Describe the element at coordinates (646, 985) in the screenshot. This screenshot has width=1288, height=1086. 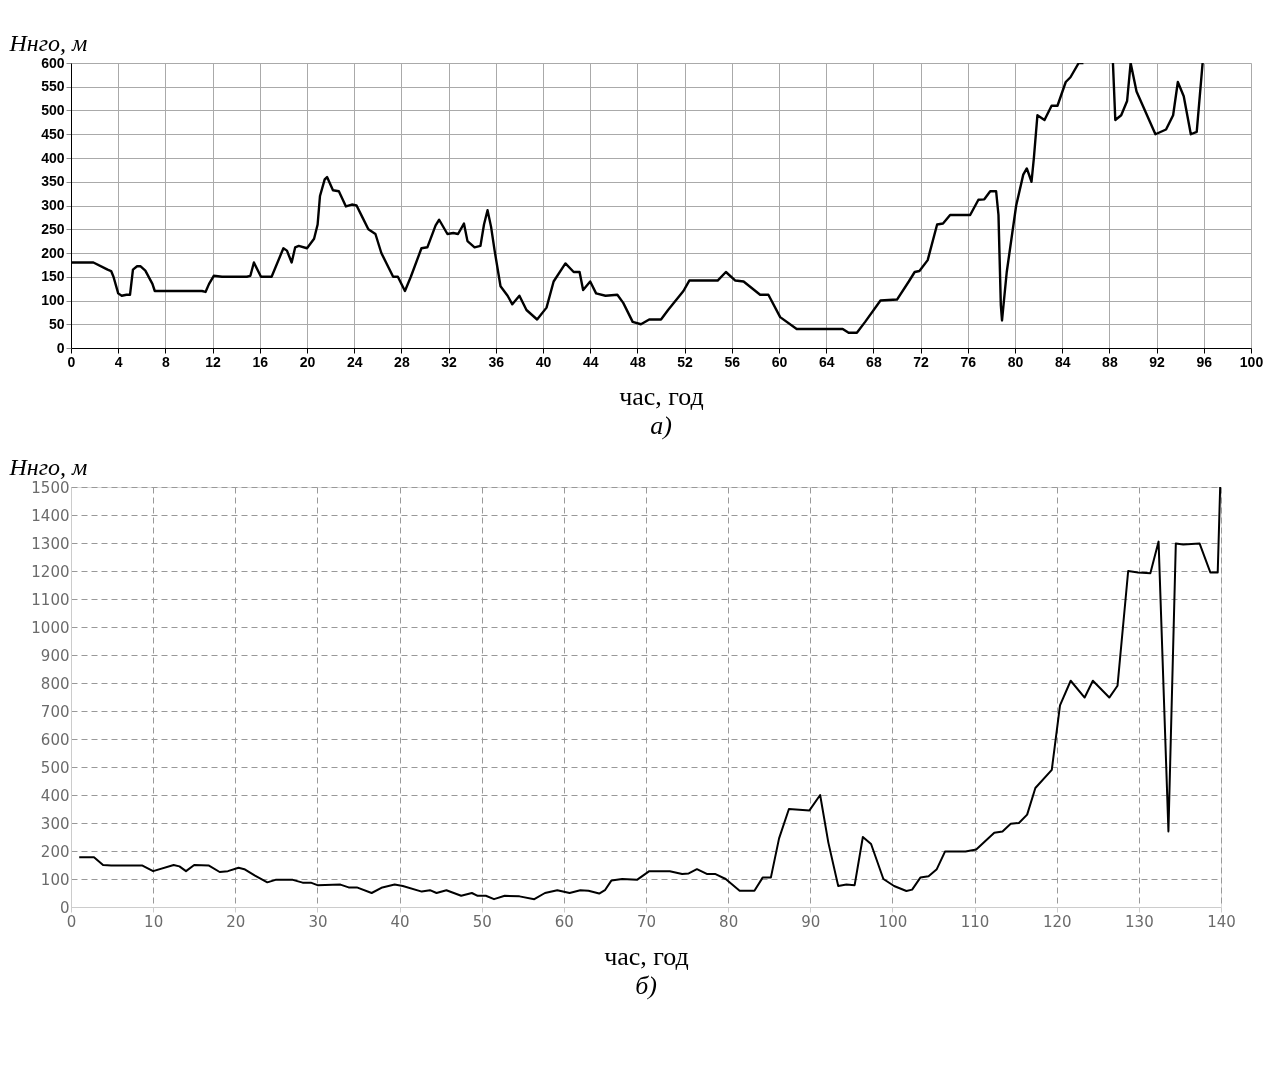
I see `text: б)` at that location.